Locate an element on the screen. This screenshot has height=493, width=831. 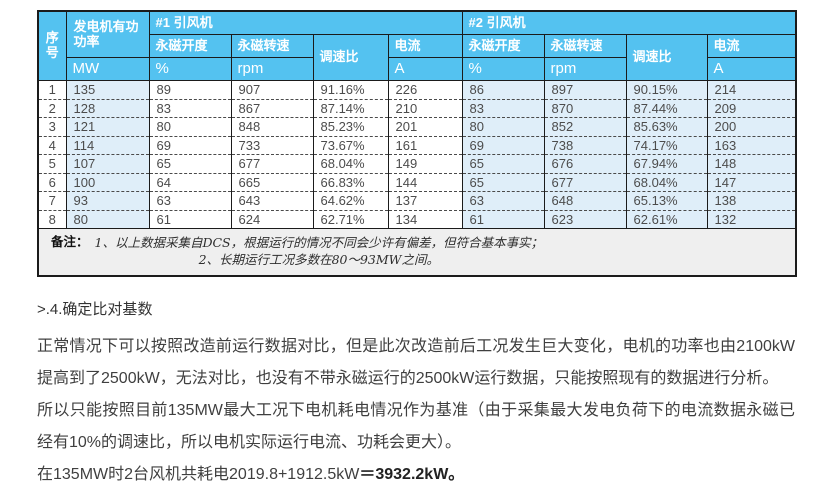
cell-f2-opening: 63 is located at coordinates (503, 201).